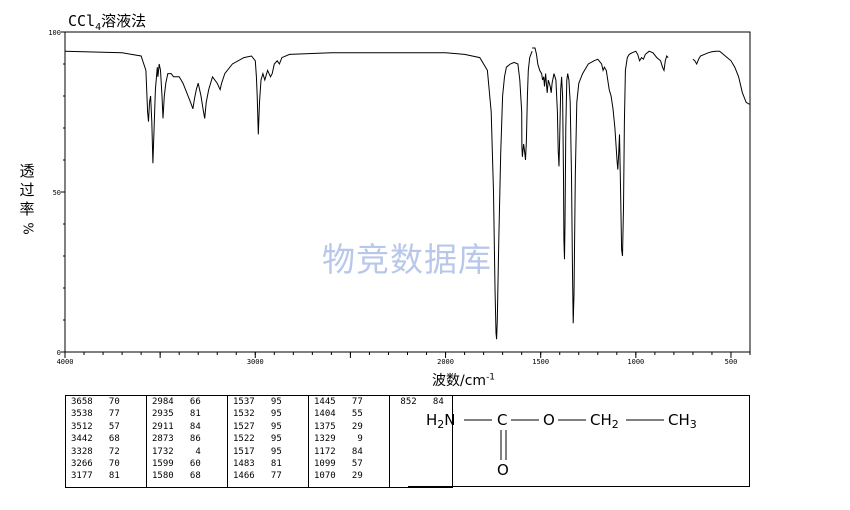 This screenshot has width=850, height=510. Describe the element at coordinates (503, 470) in the screenshot. I see `carbonyl-oxygen: O` at that location.